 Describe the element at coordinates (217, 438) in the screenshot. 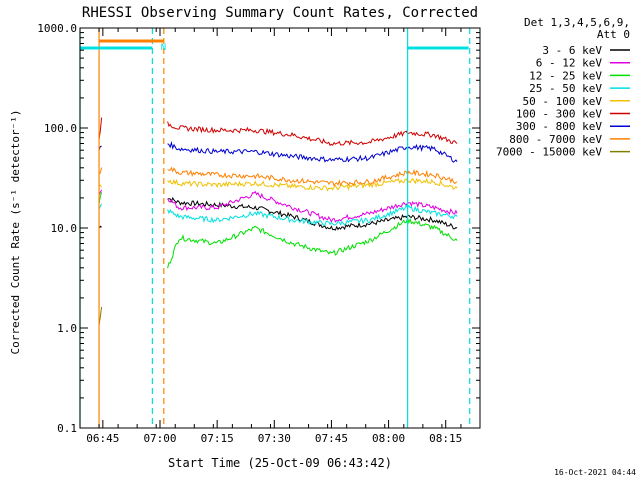

I see `x-tick-label: 07:15` at that location.